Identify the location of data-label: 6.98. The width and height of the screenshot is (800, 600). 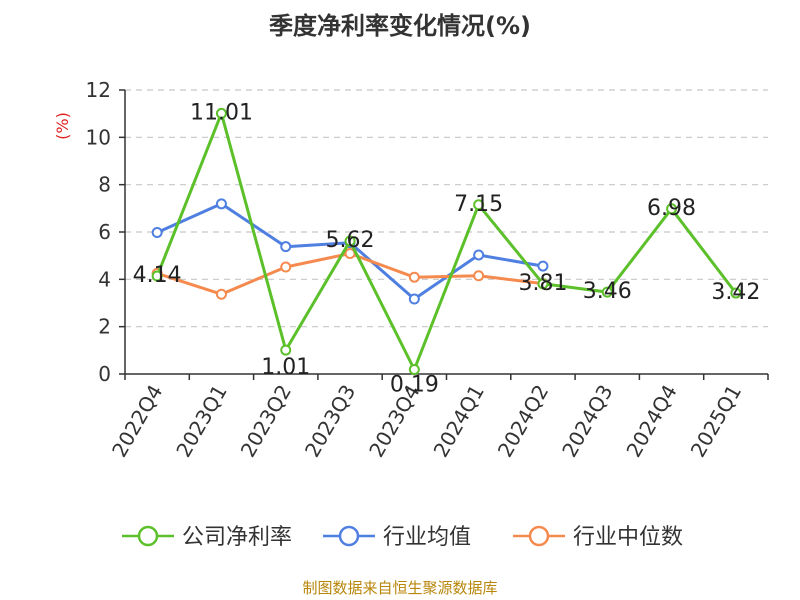
(671, 208).